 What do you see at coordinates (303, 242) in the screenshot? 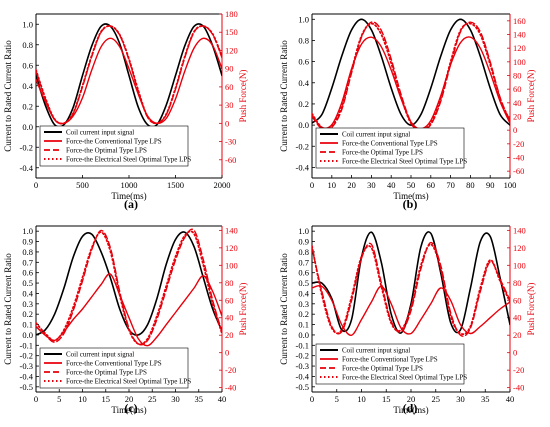
I see `y-left-tick-label: 0.9` at bounding box center [303, 242].